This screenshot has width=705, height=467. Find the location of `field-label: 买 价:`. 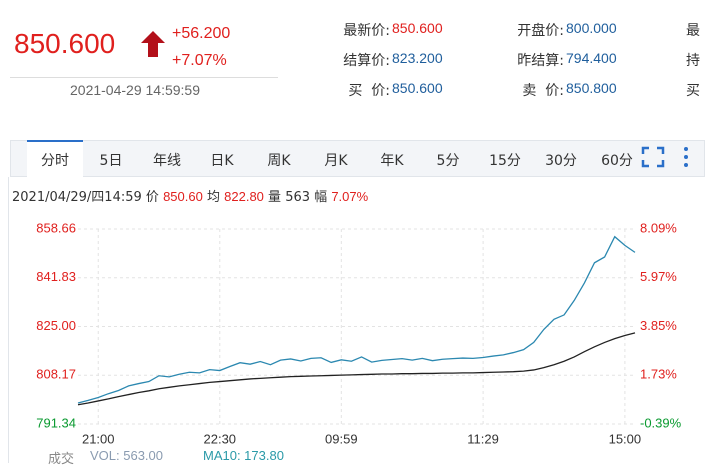

field-label: 买 价: is located at coordinates (369, 91).